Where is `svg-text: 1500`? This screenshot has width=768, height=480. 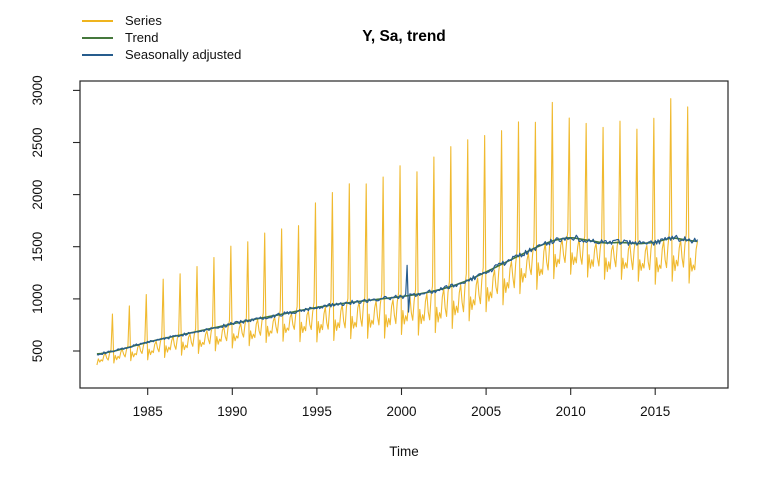 svg-text: 1500 is located at coordinates (37, 247).